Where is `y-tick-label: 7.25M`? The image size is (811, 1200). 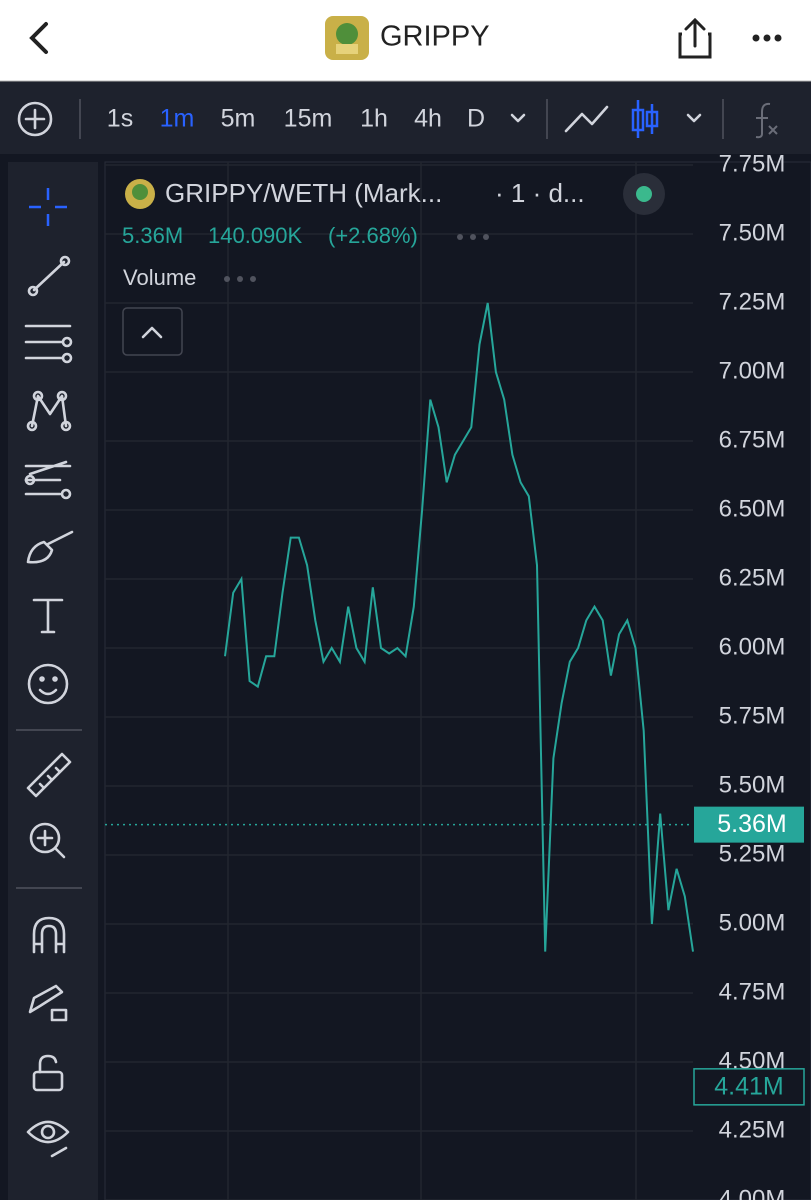 y-tick-label: 7.25M is located at coordinates (752, 301).